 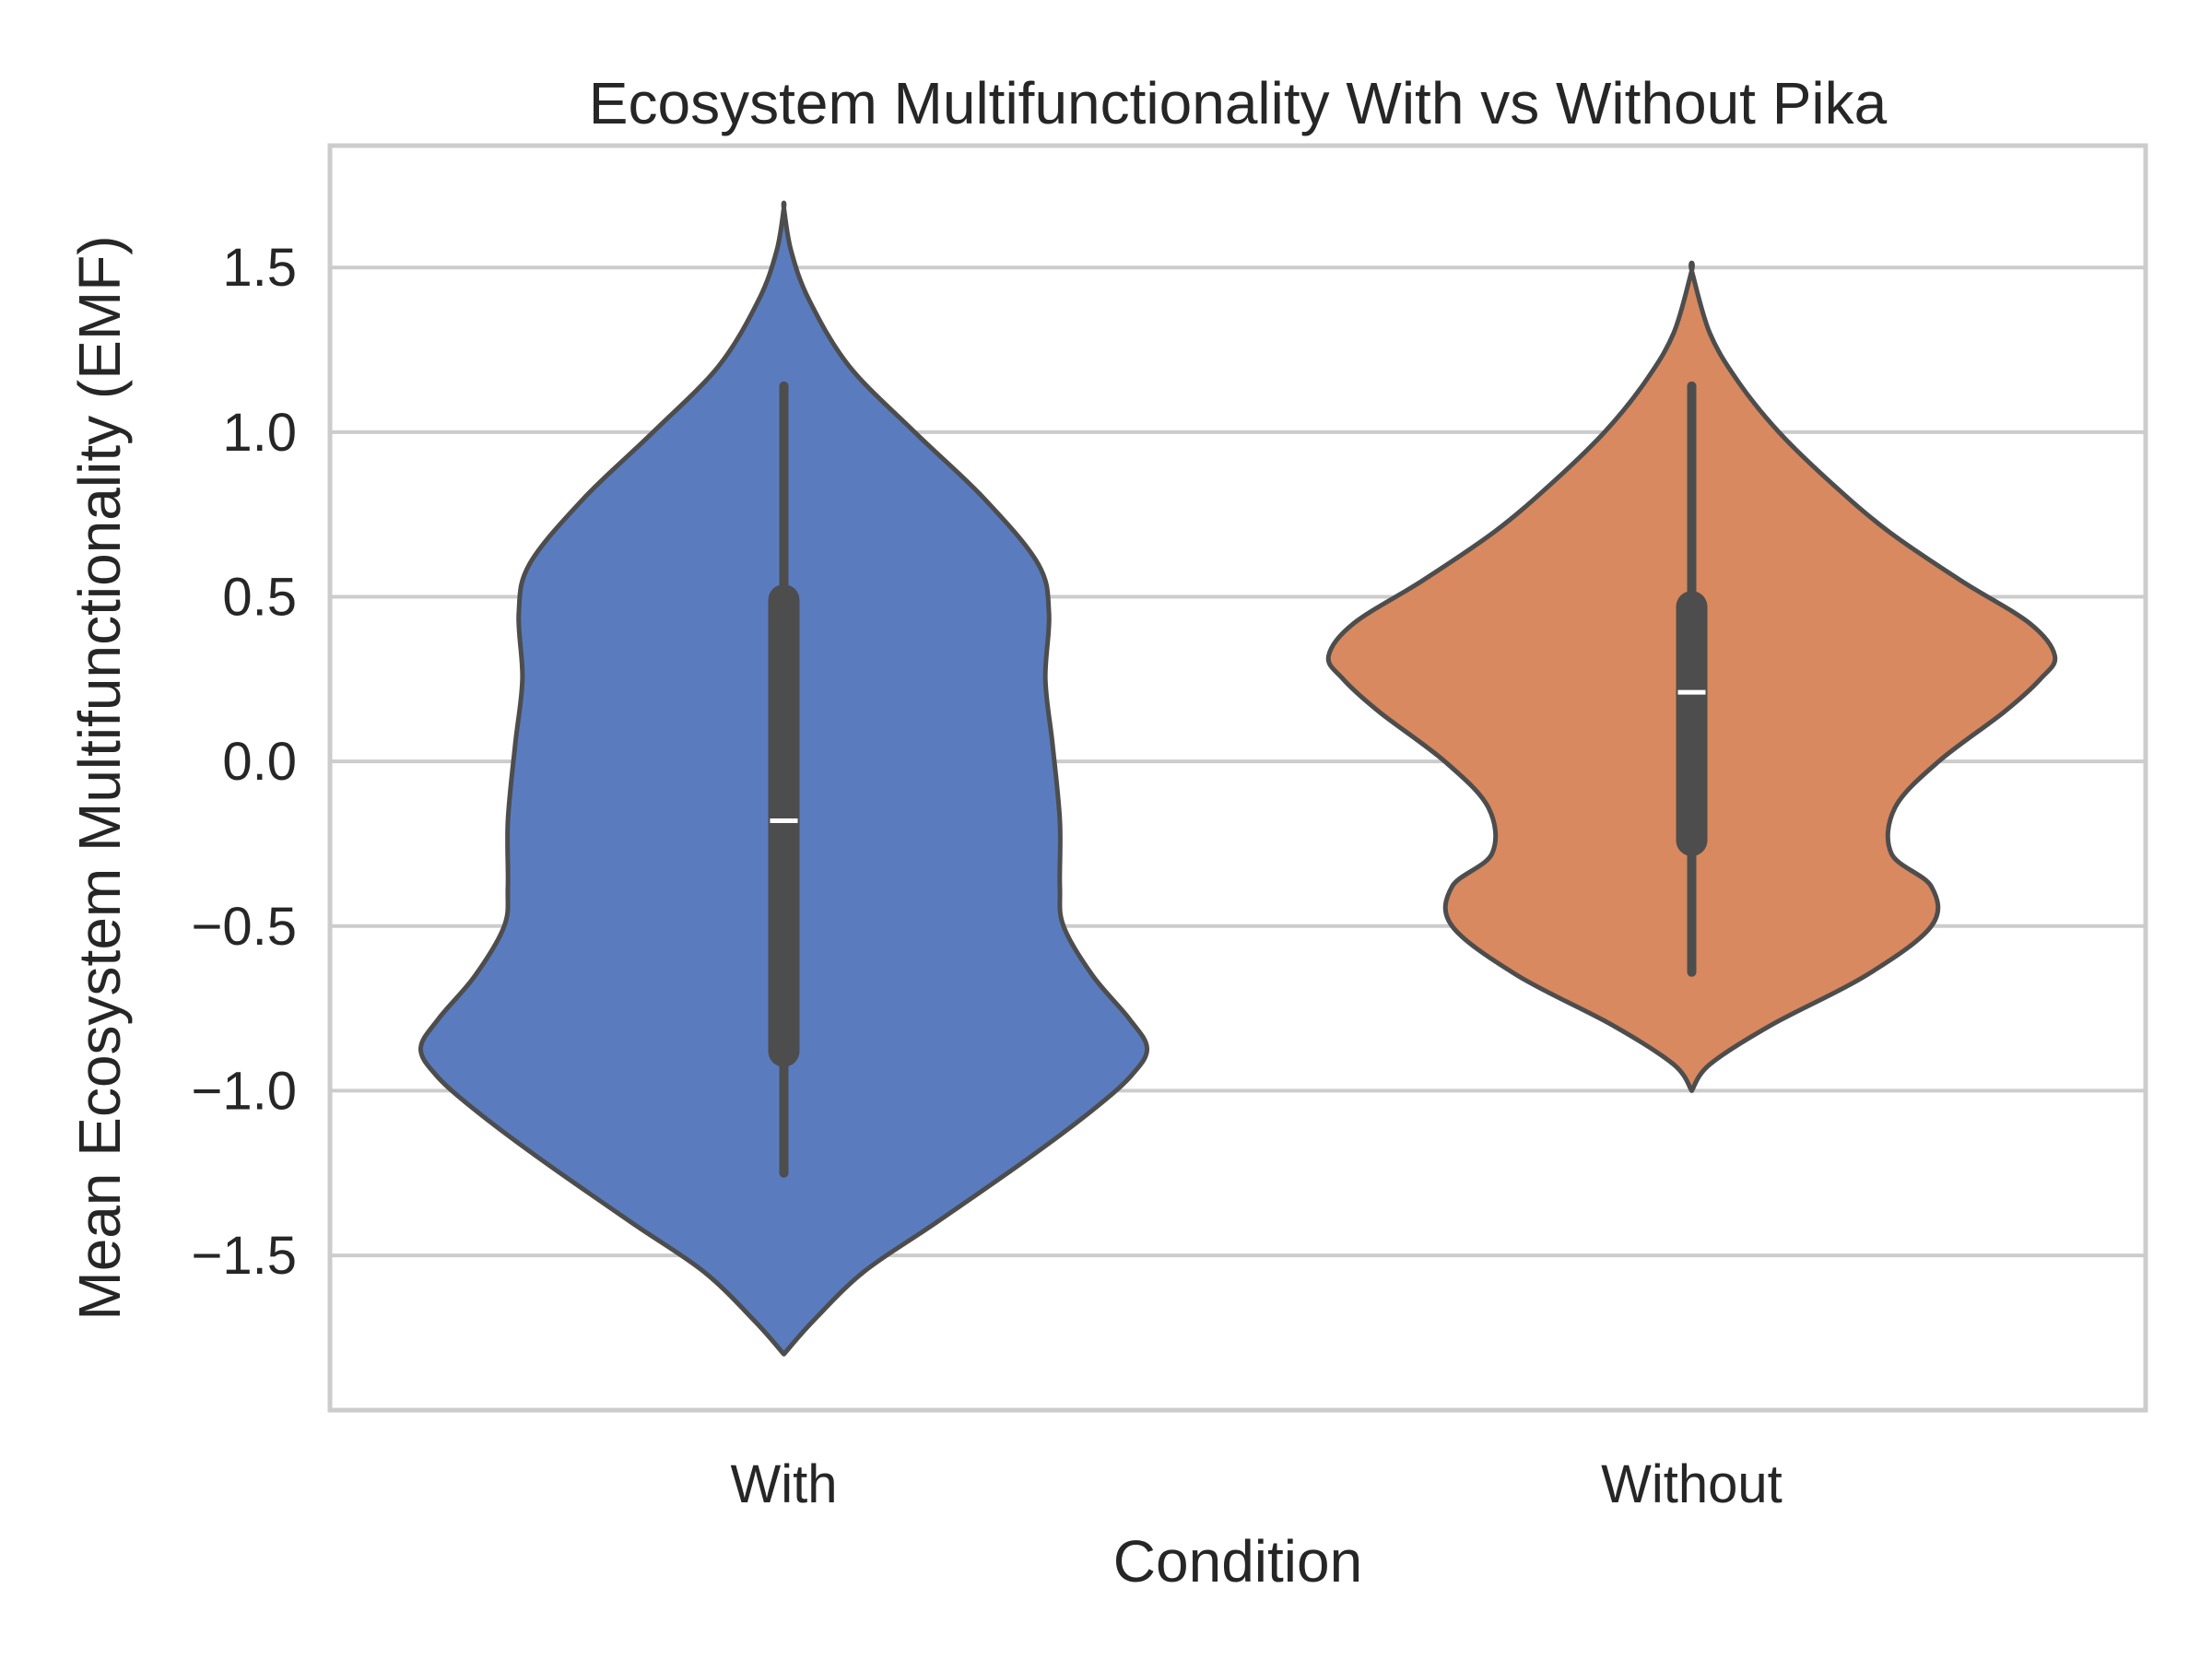 I want to click on y-tick-label: 1.0, so click(x=259, y=433).